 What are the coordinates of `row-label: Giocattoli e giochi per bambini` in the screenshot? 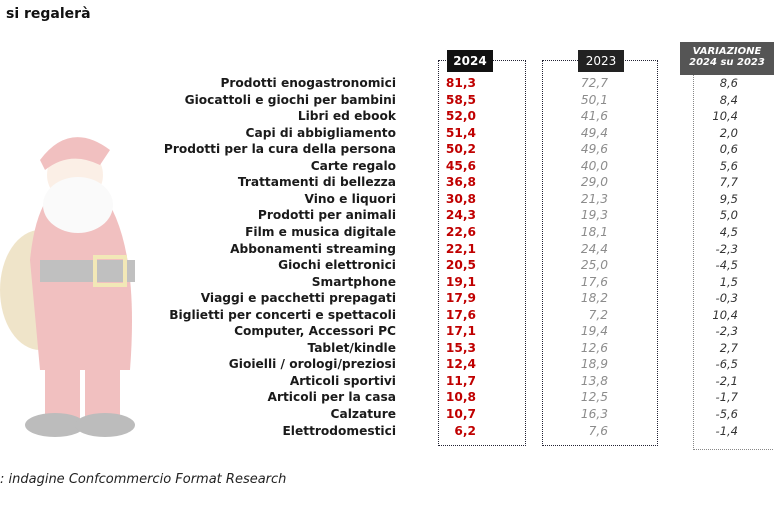 It's located at (290, 99).